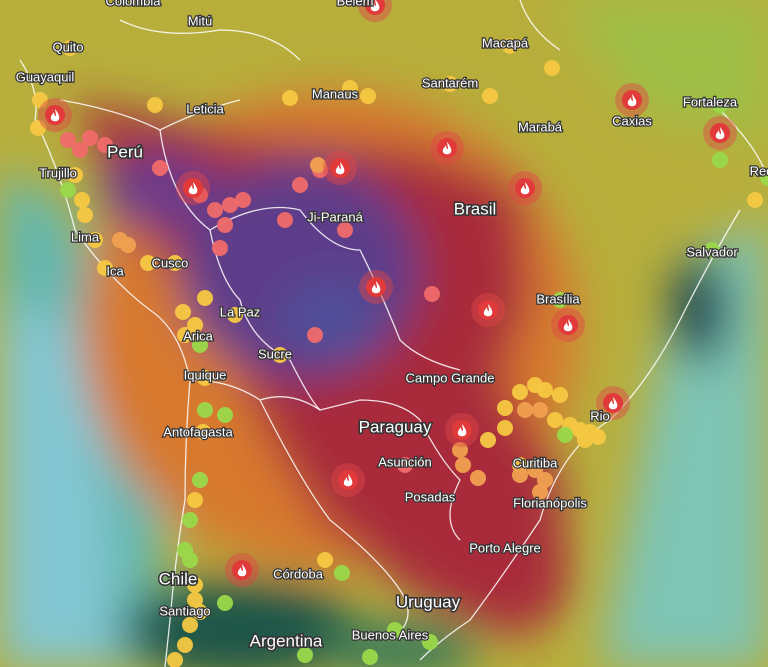 This screenshot has height=667, width=768. What do you see at coordinates (205, 108) in the screenshot?
I see `city-label: Leticia` at bounding box center [205, 108].